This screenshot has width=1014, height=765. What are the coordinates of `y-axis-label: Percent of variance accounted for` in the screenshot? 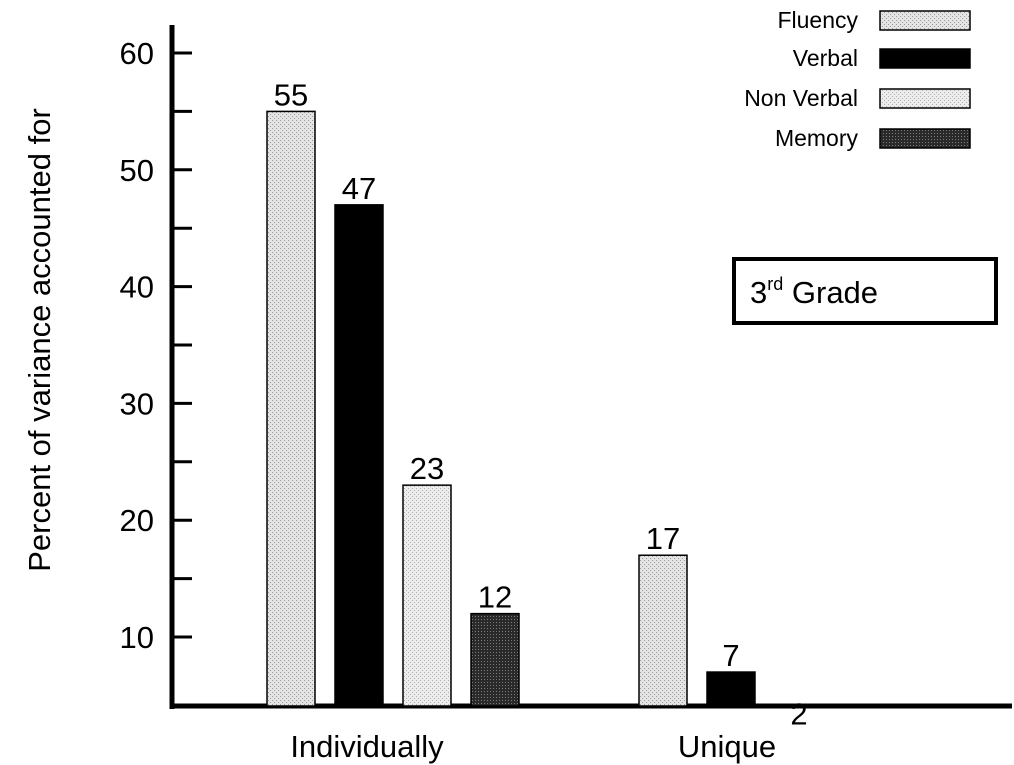 It's located at (39, 340).